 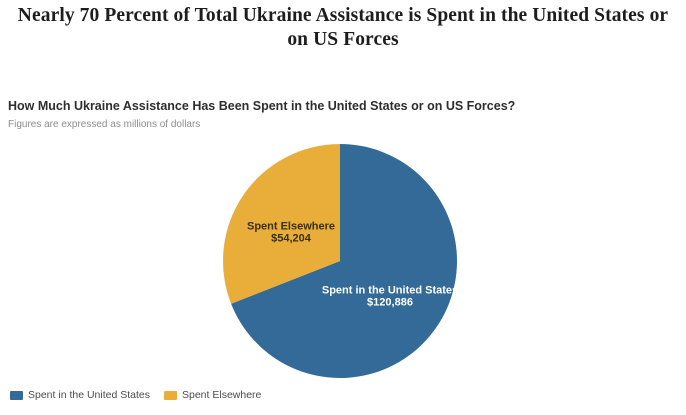 What do you see at coordinates (222, 395) in the screenshot?
I see `legend-label: Spent Elsewhere` at bounding box center [222, 395].